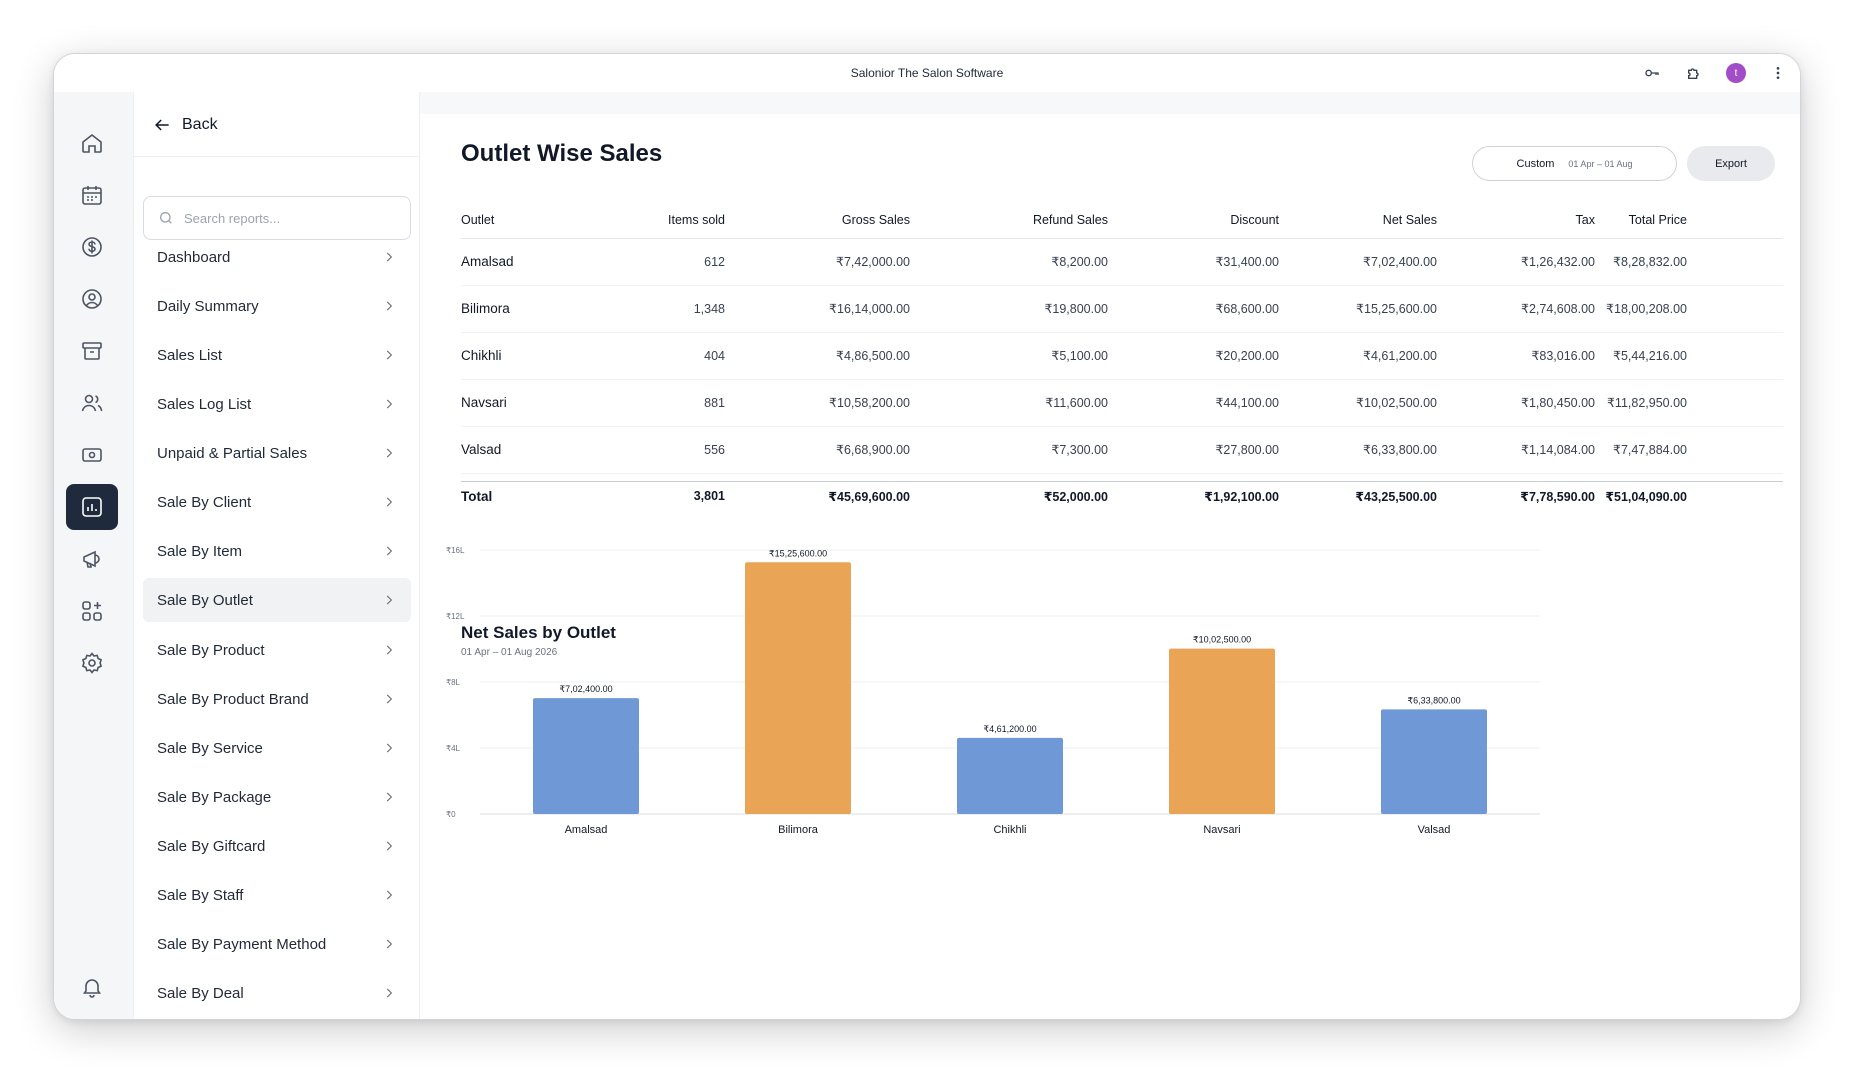  I want to click on menu-item-sales-list: Sales List, so click(277, 355).